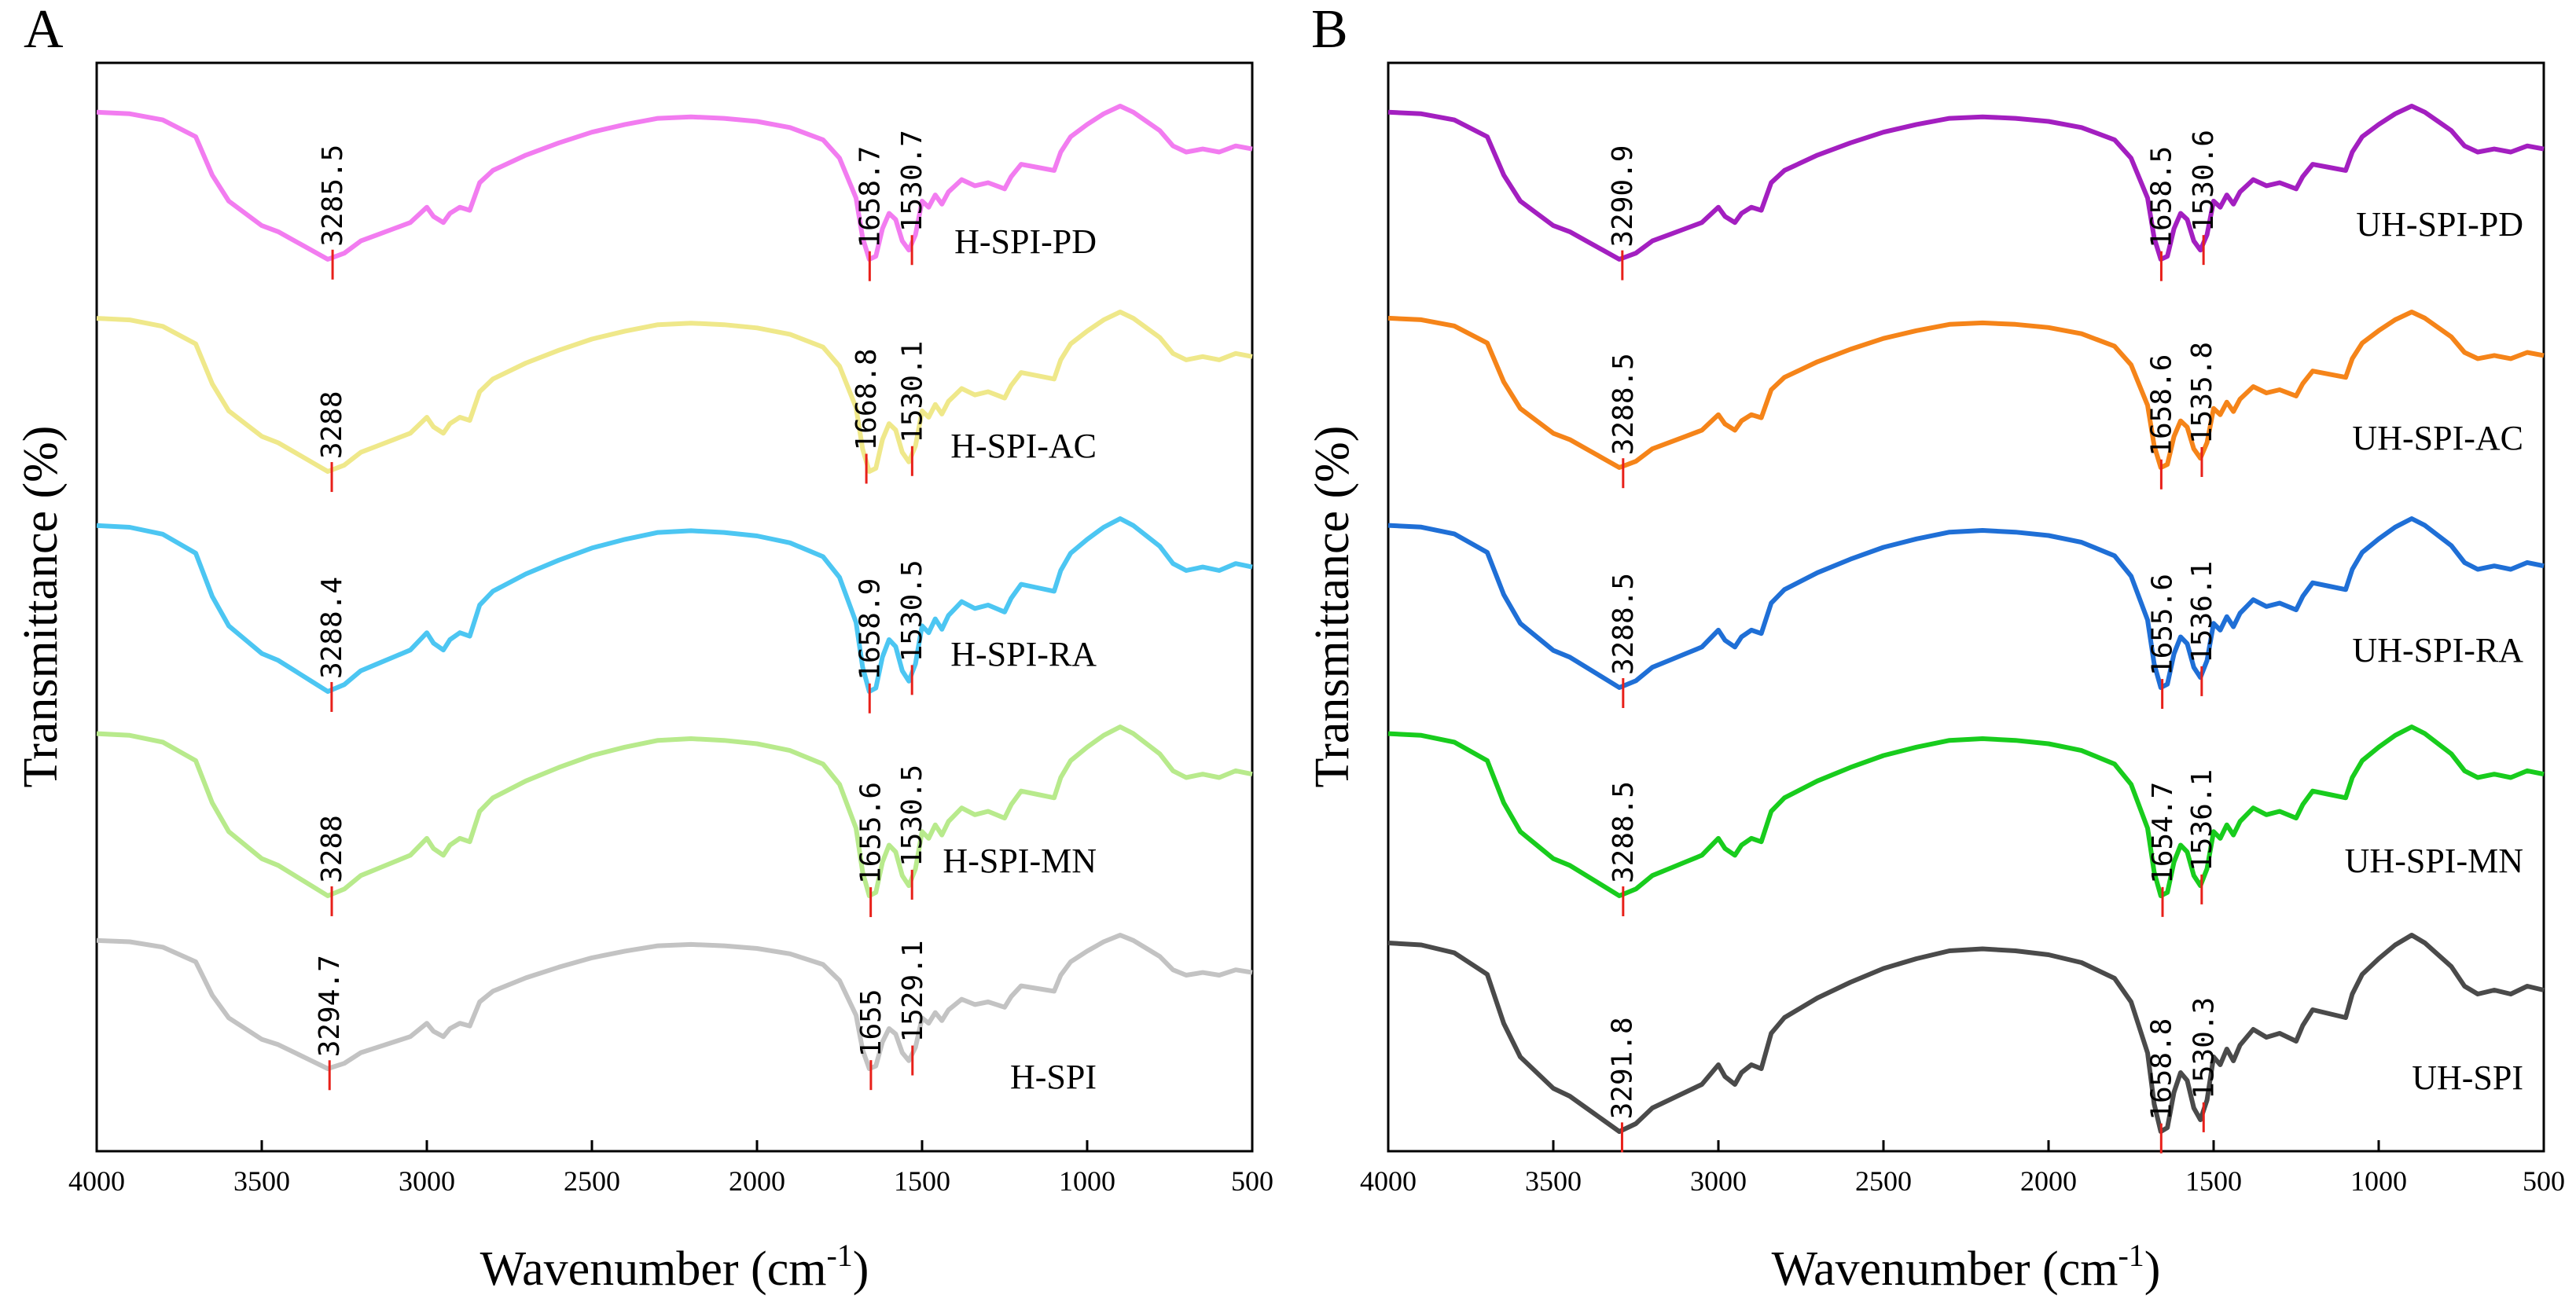  Describe the element at coordinates (1966, 390) in the screenshot. I see `series-line-uh-spi-ac` at that location.